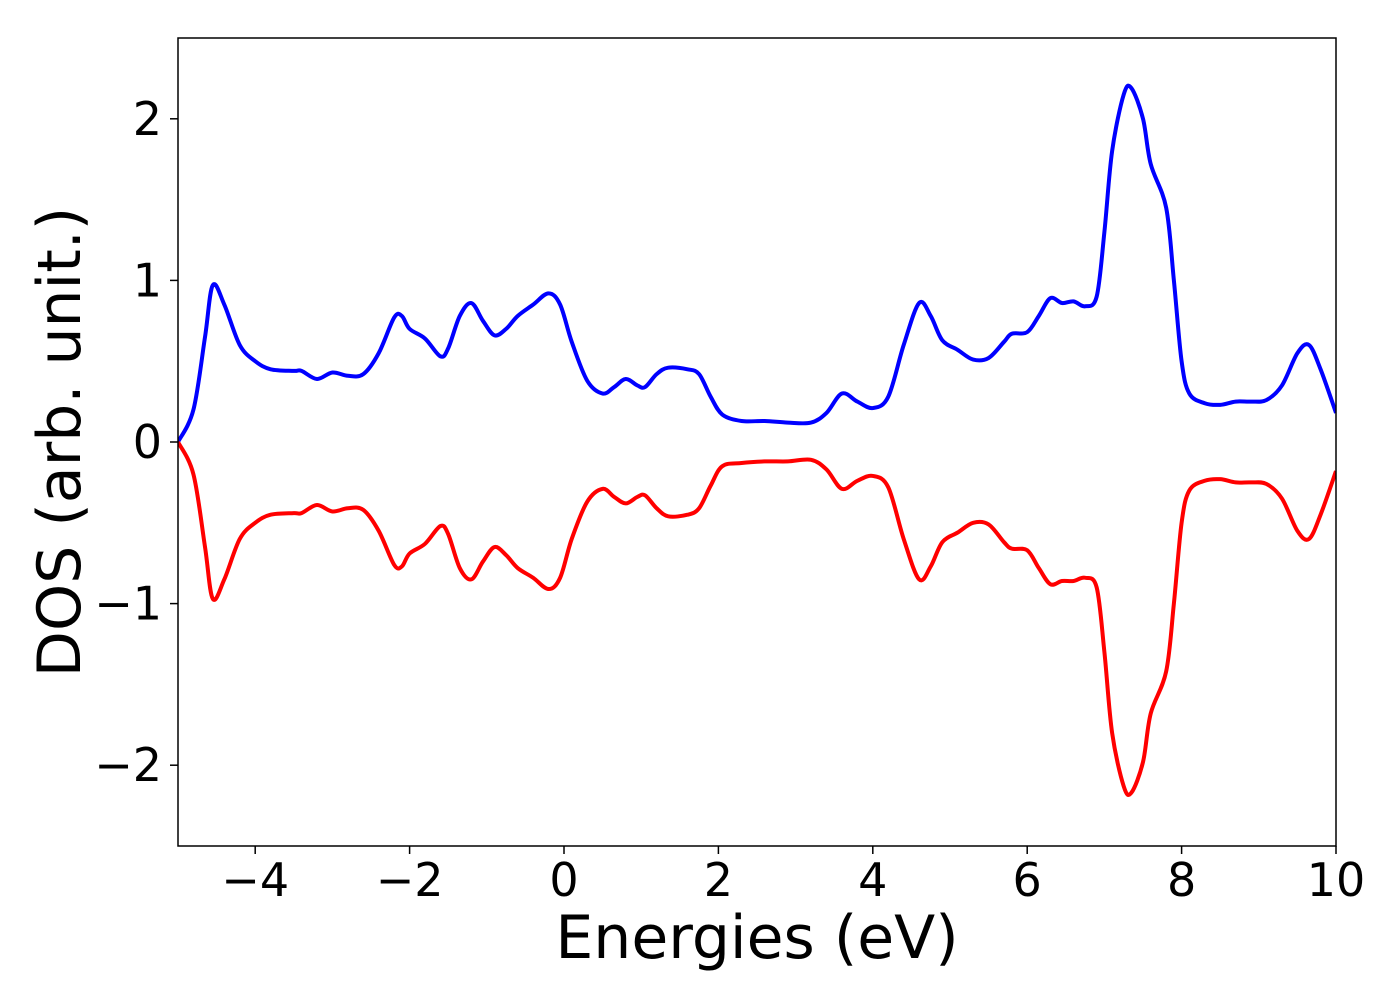 The height and width of the screenshot is (1000, 1400). I want to click on x-axis-label: Energies (eV), so click(756, 938).